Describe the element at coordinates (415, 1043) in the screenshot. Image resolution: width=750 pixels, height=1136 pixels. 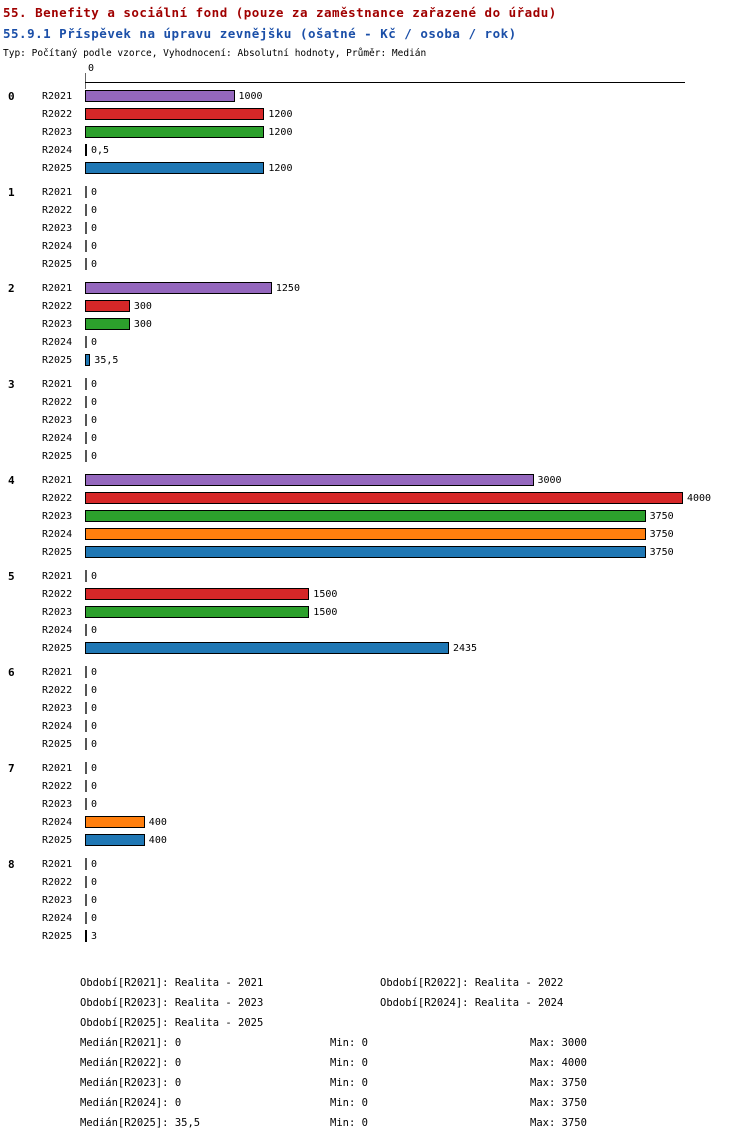
I see `legend-stat-row: Medián[R2021]: 0 Min: 0 Max: 3000` at that location.